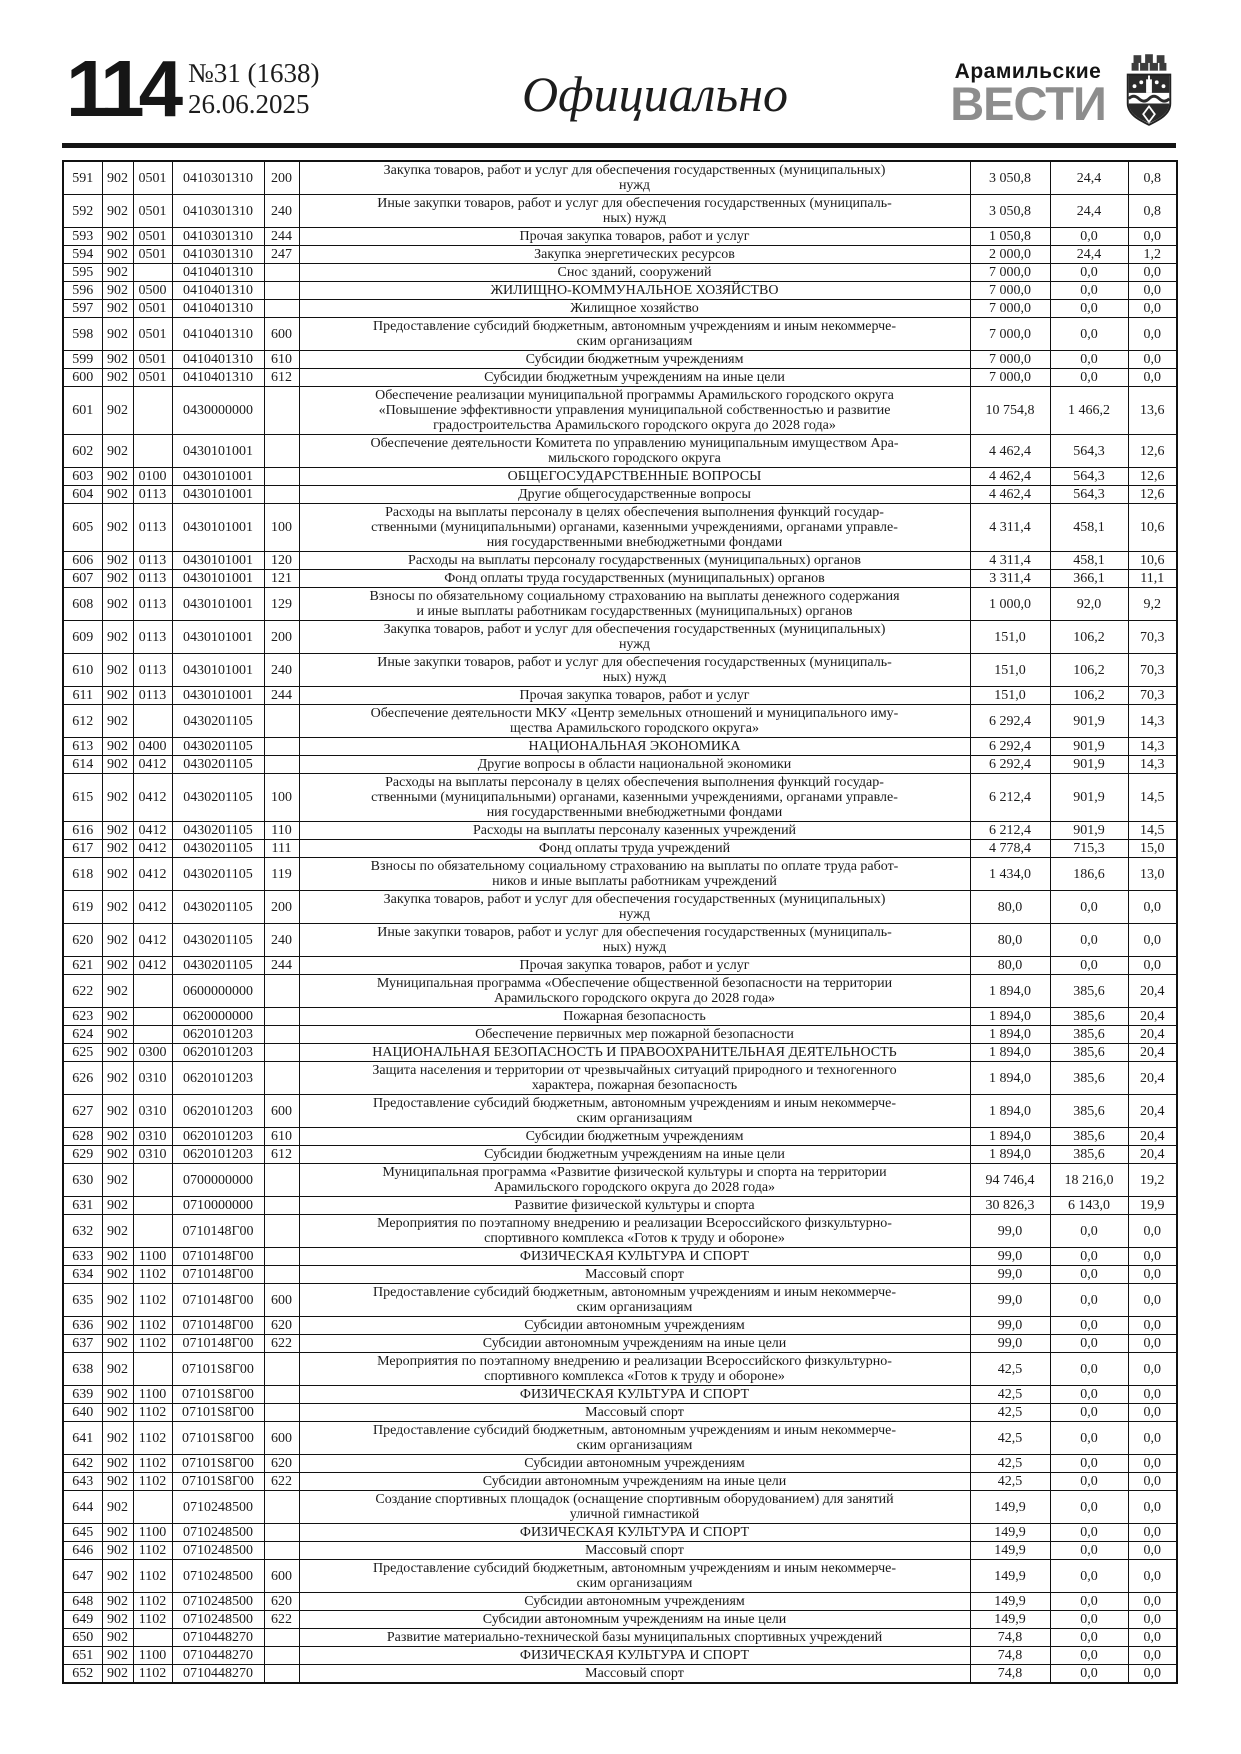 This screenshot has width=1241, height=1754. Describe the element at coordinates (1152, 177) in the screenshot. I see `percent-cell: 0,8` at that location.